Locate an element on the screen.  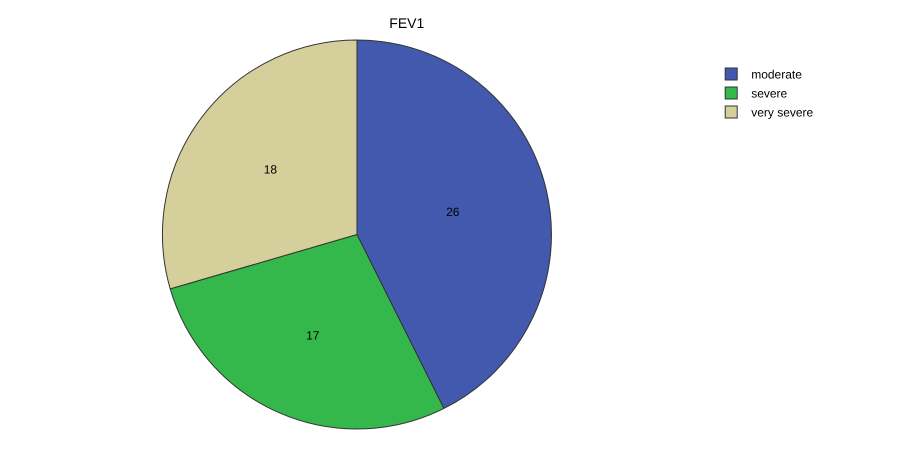
legend-label: moderate is located at coordinates (776, 75).